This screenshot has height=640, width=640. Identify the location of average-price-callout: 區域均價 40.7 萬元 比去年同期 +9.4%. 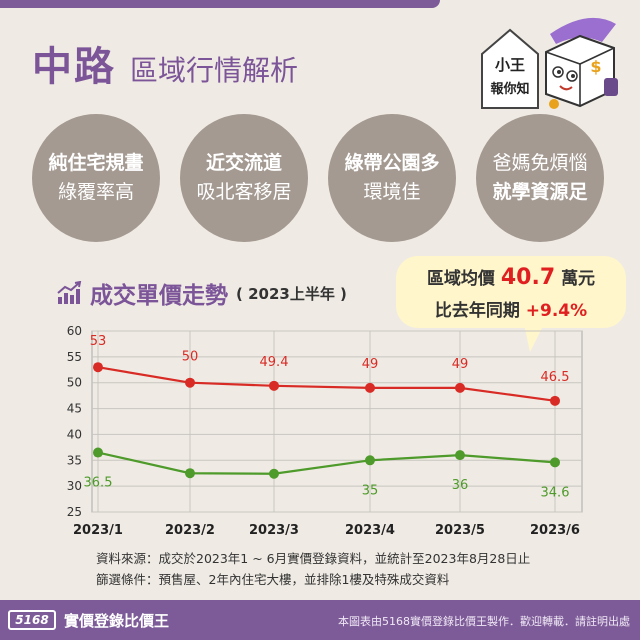
(511, 292).